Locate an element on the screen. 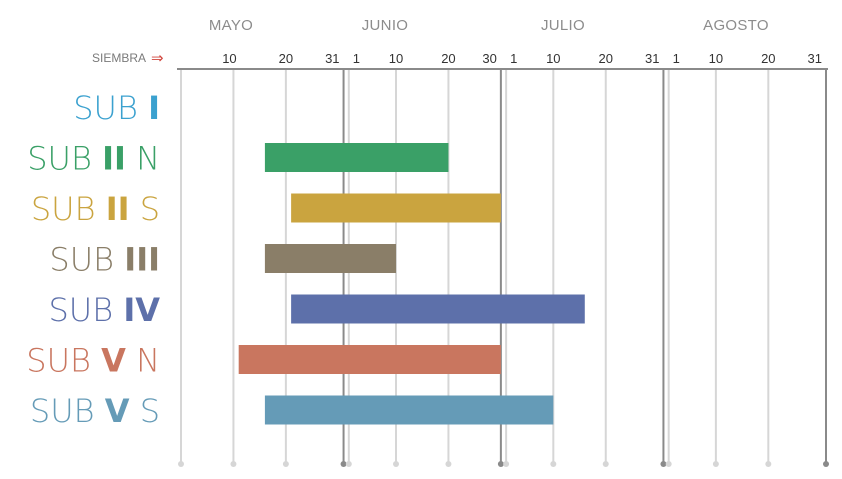 The height and width of the screenshot is (479, 842). series-label: SUB IV is located at coordinates (104, 310).